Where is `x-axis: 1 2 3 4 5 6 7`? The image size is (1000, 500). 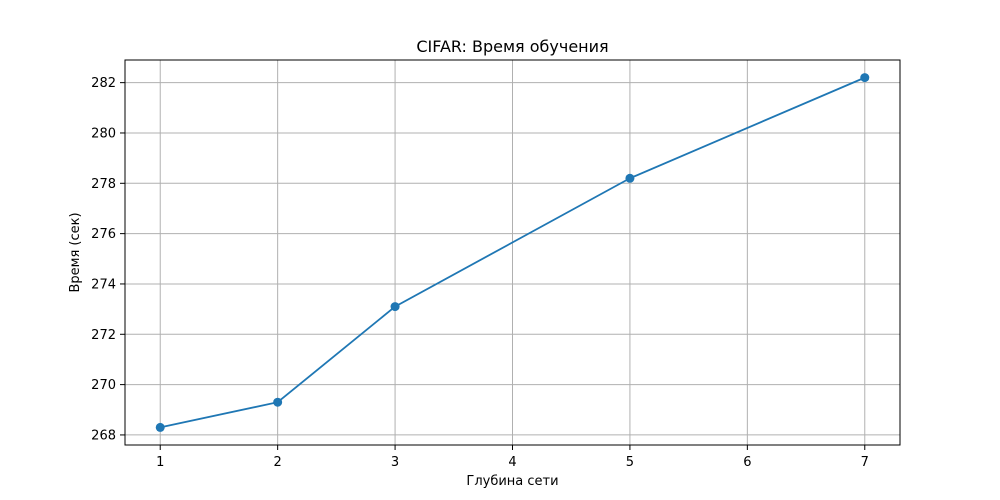
x-axis: 1 2 3 4 5 6 7 is located at coordinates (512, 457).